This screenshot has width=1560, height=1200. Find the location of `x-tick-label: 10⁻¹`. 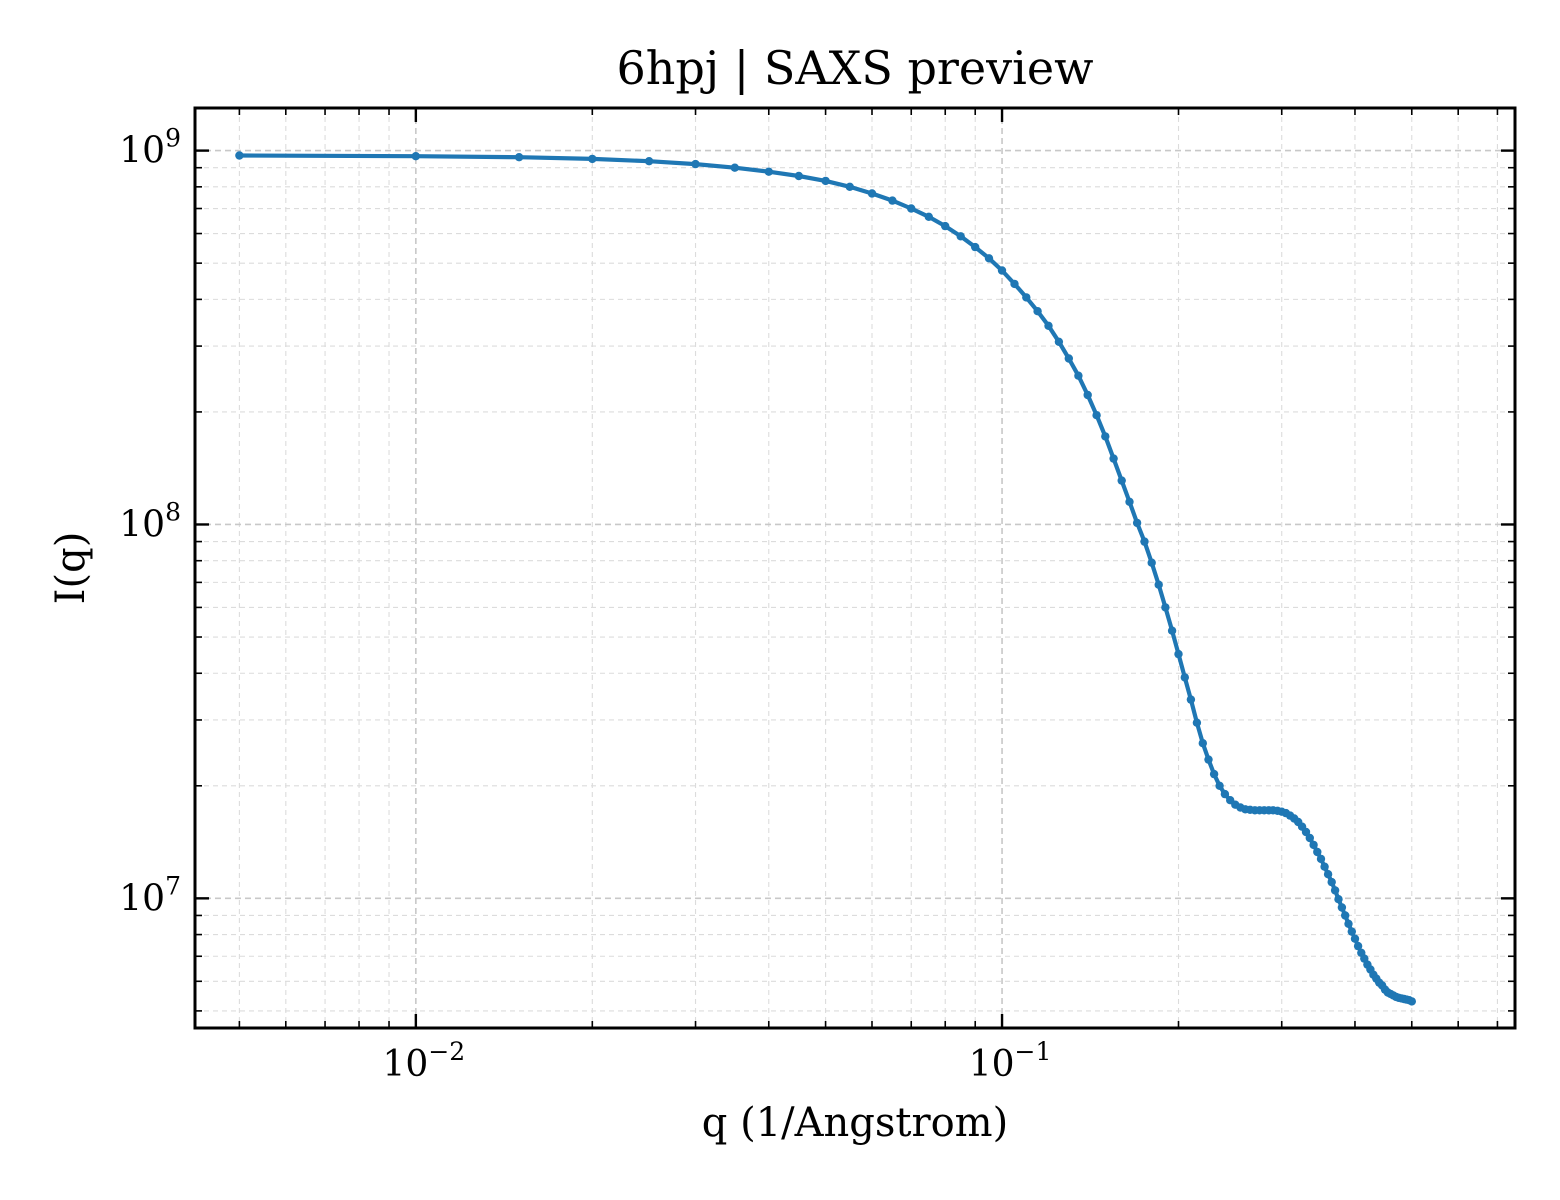

x-tick-label: 10⁻¹ is located at coordinates (1010, 1061).